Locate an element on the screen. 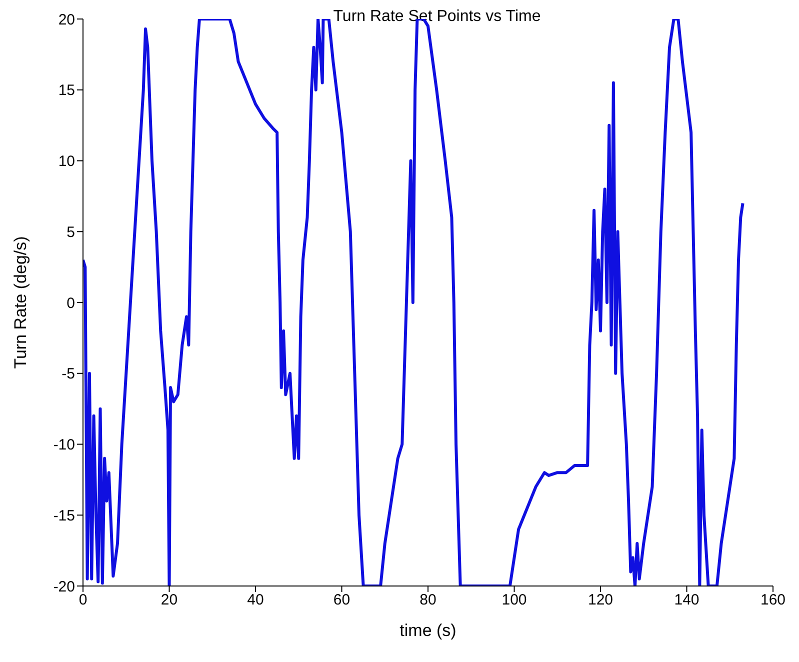 Image resolution: width=799 pixels, height=662 pixels. x-axis-title: time (s) is located at coordinates (428, 630).